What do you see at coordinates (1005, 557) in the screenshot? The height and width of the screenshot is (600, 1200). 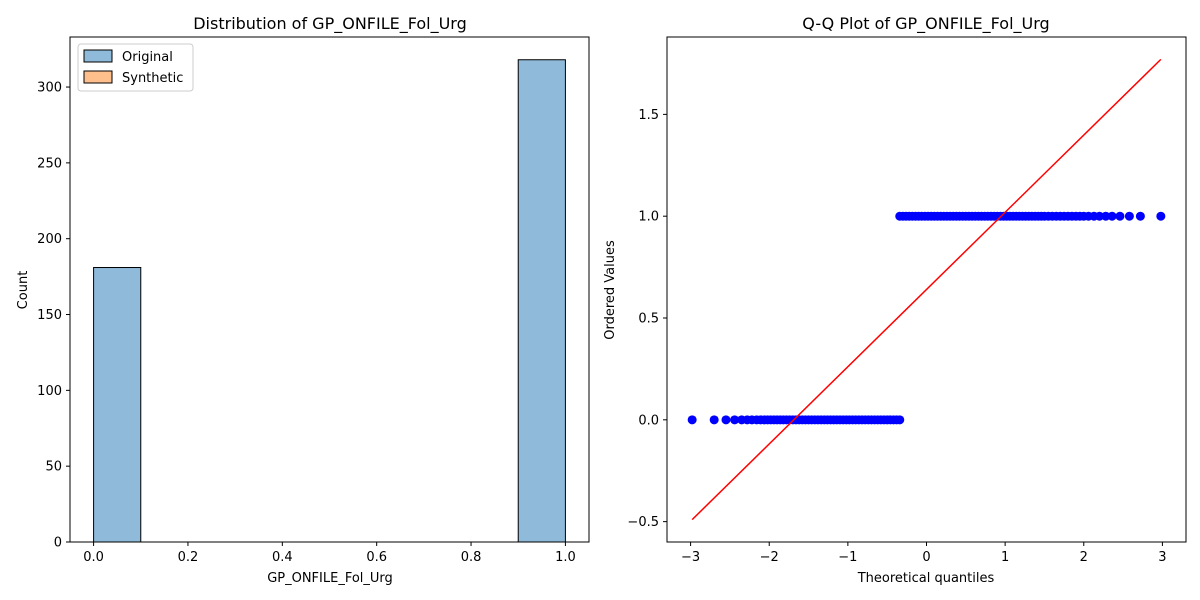 I see `qq-x-tick-label: 1` at bounding box center [1005, 557].